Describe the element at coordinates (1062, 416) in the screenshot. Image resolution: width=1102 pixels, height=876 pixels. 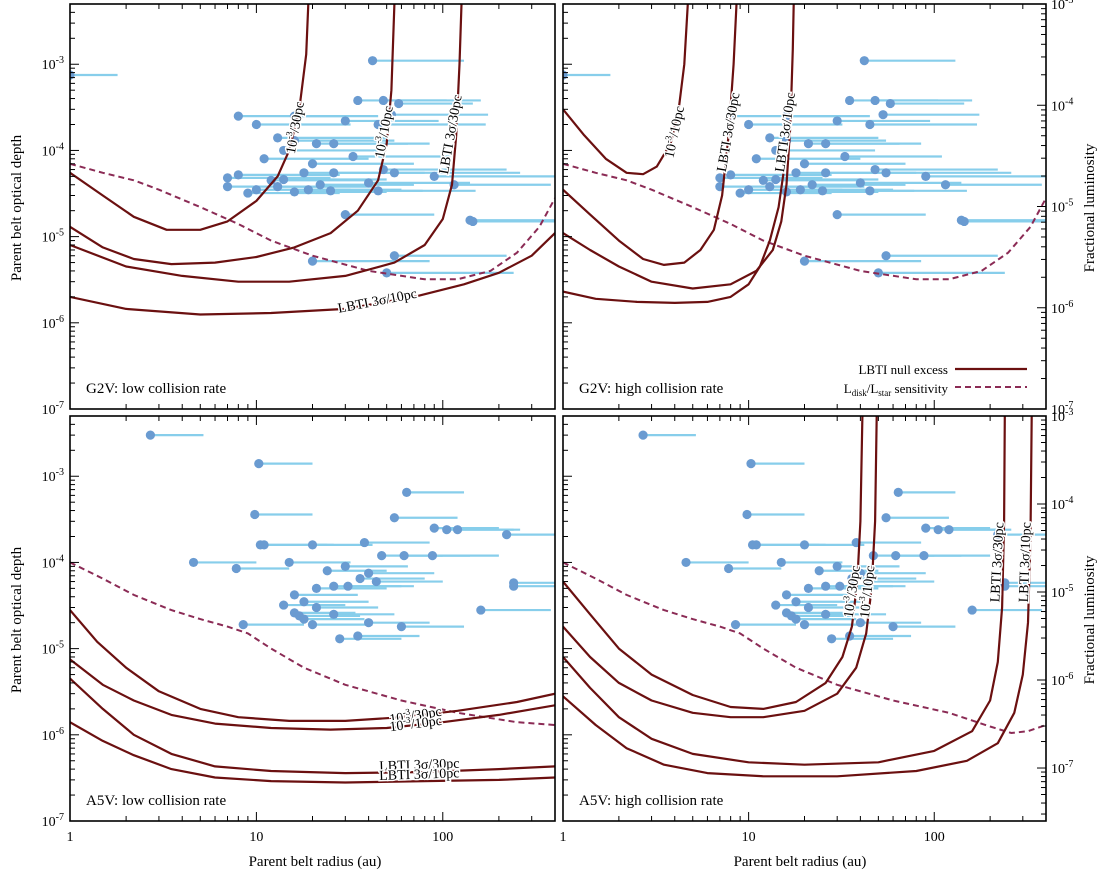
I see `right-y-tick-label: 10⁻³` at that location.